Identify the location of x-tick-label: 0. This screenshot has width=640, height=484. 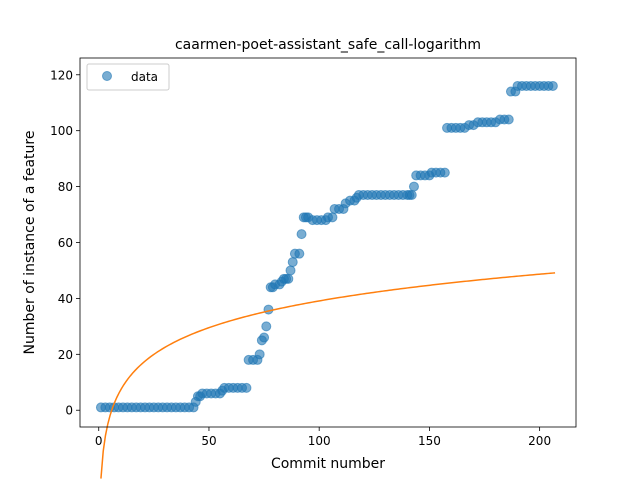
(99, 441).